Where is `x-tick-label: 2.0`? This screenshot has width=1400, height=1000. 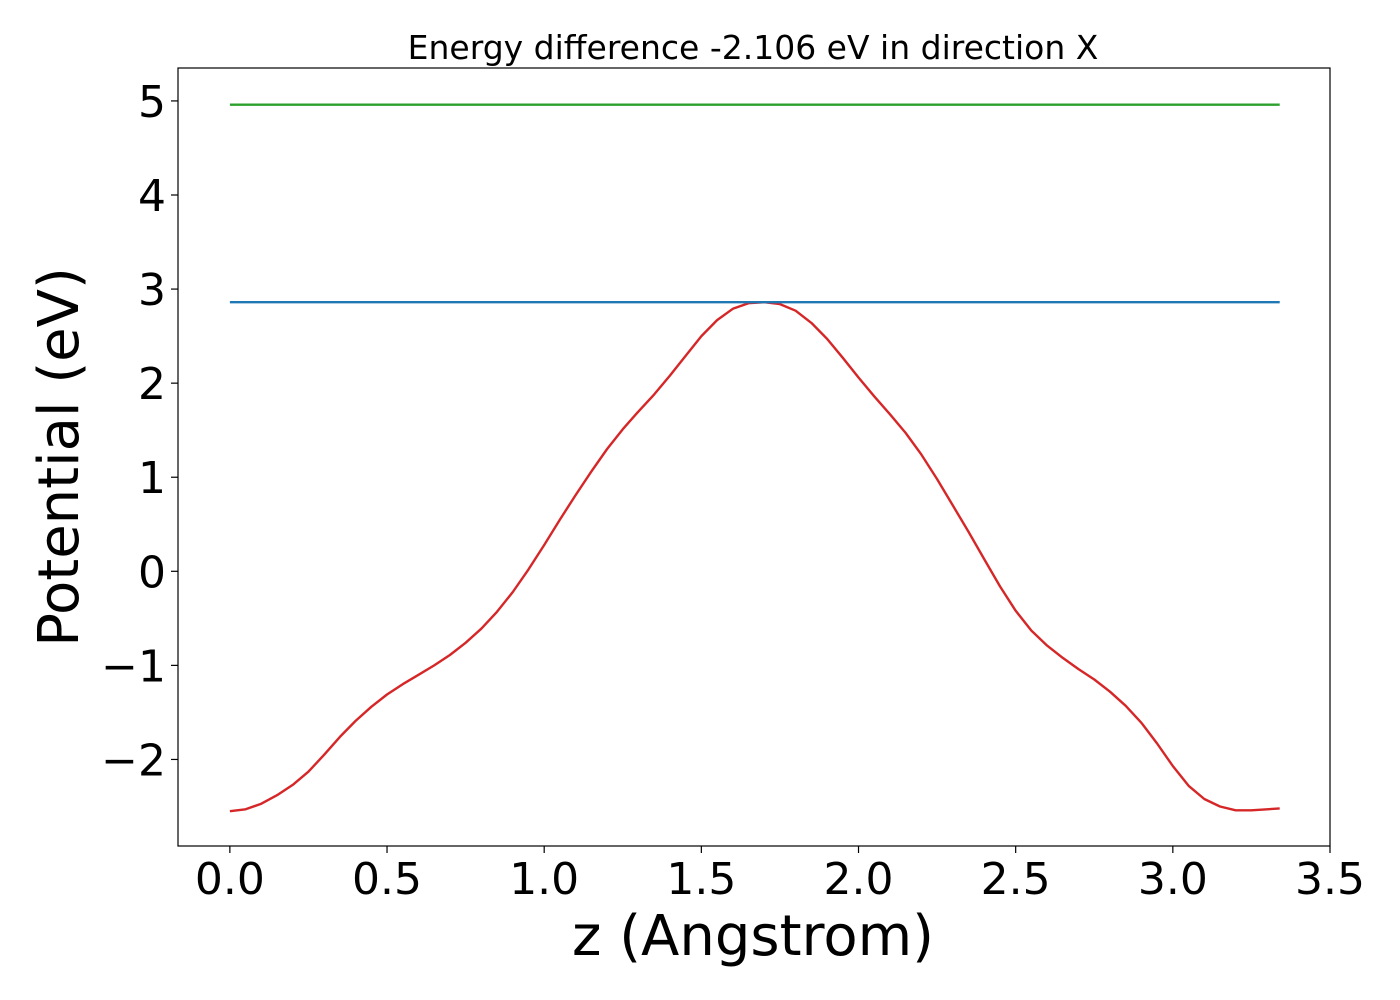
x-tick-label: 2.0 is located at coordinates (859, 879).